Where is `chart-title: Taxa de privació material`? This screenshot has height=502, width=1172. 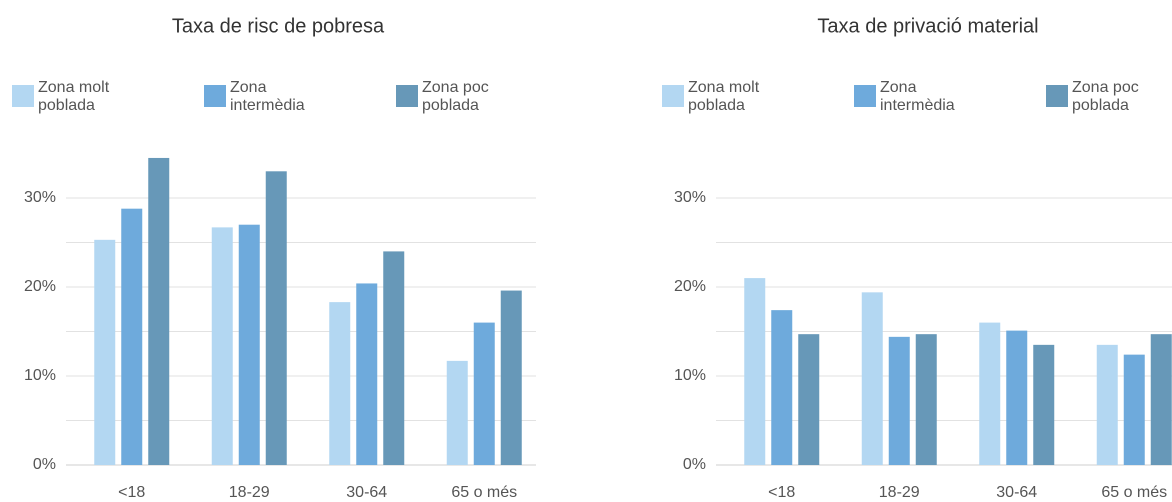
chart-title: Taxa de privació material is located at coordinates (927, 26).